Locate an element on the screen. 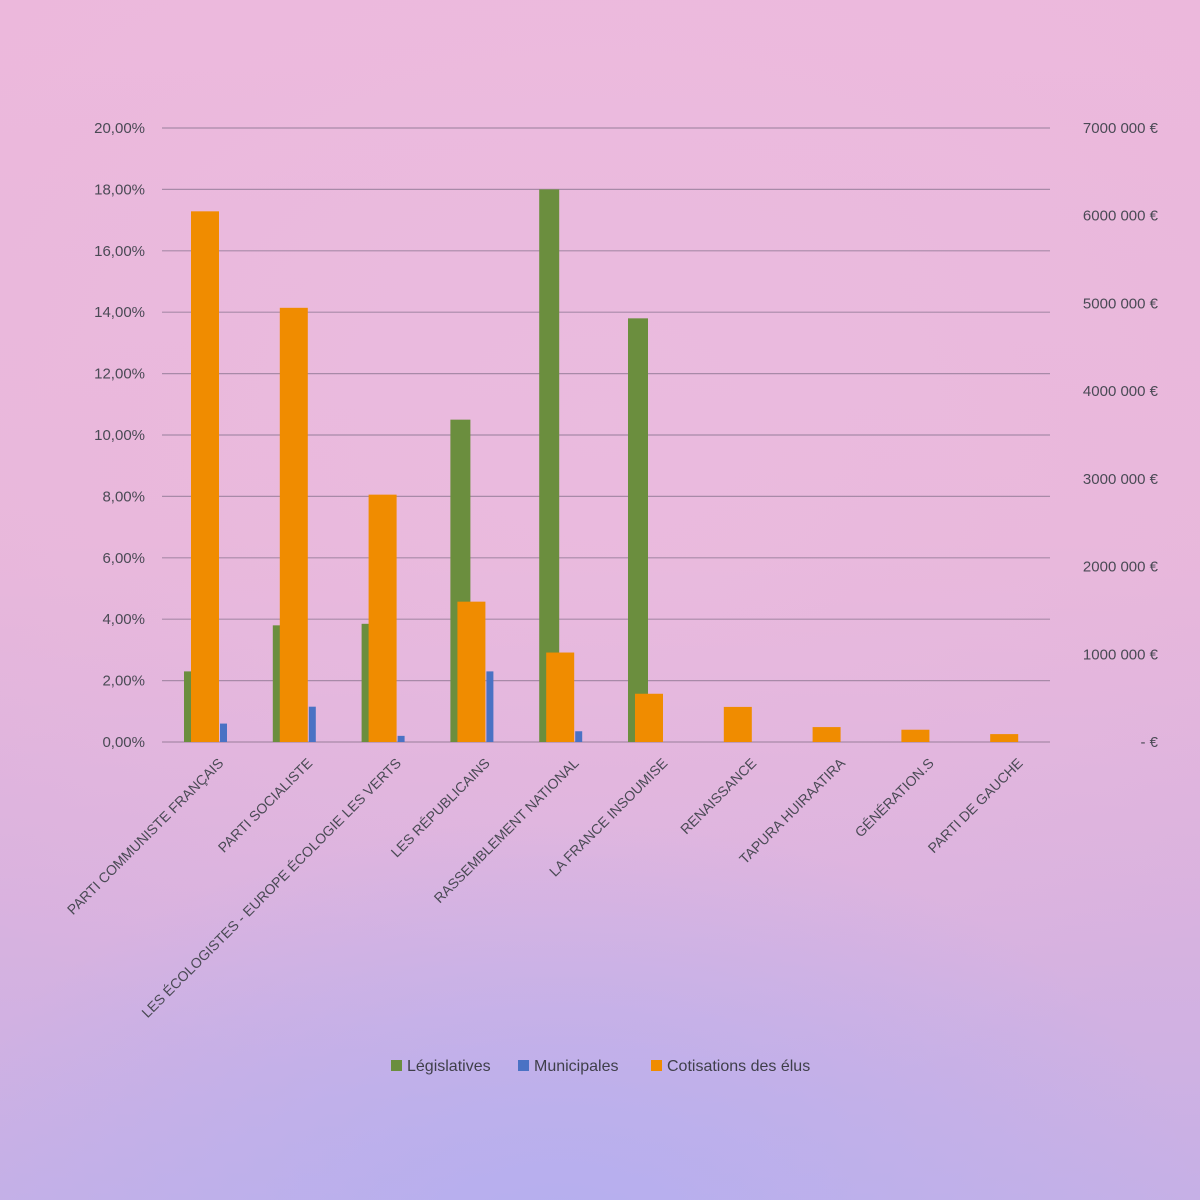 The height and width of the screenshot is (1200, 1200). category-label: RASSEMBLEMENT NATIONAL is located at coordinates (505, 830).